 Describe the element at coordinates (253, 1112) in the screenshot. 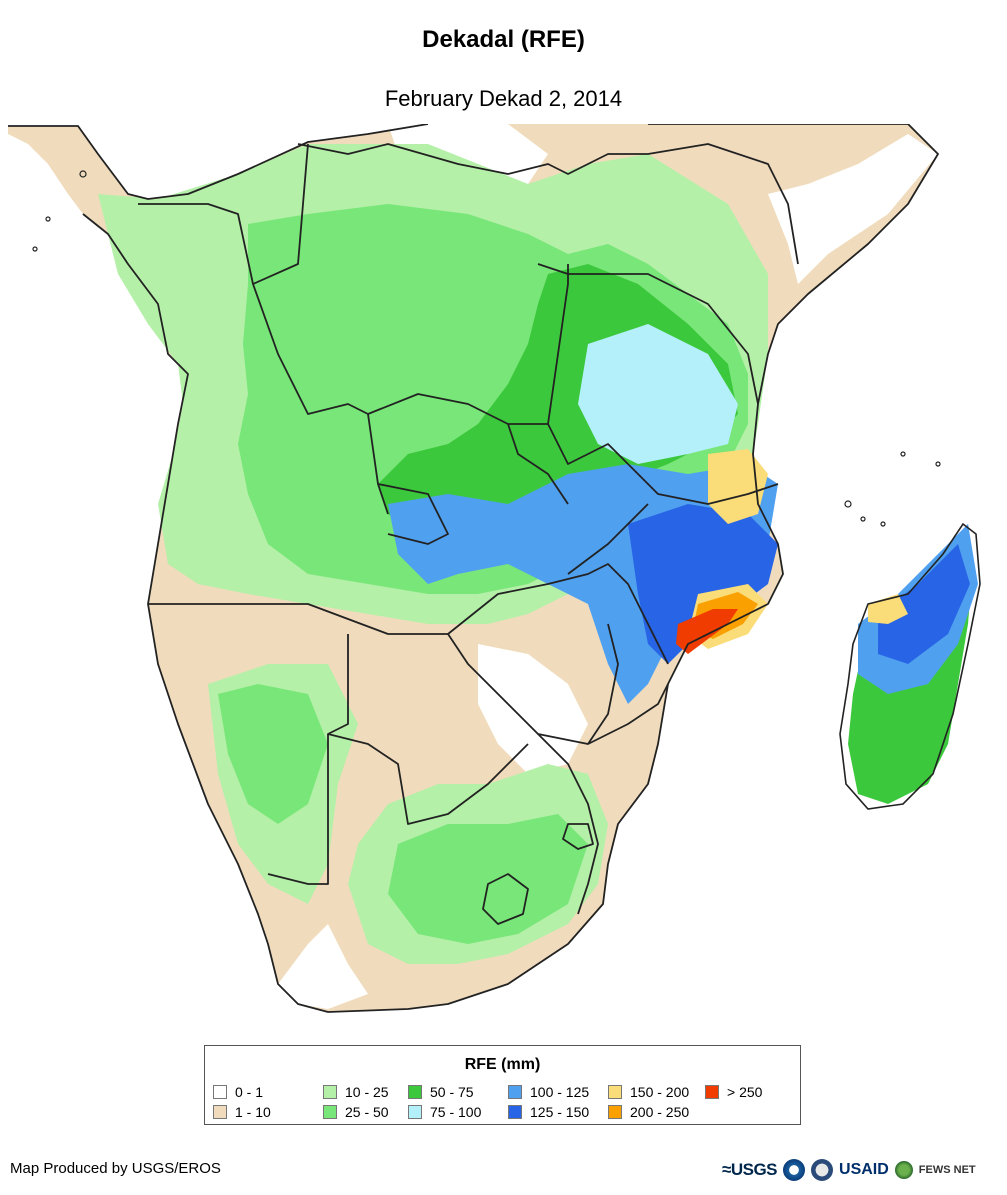

I see `legend-label: 1 - 10` at that location.